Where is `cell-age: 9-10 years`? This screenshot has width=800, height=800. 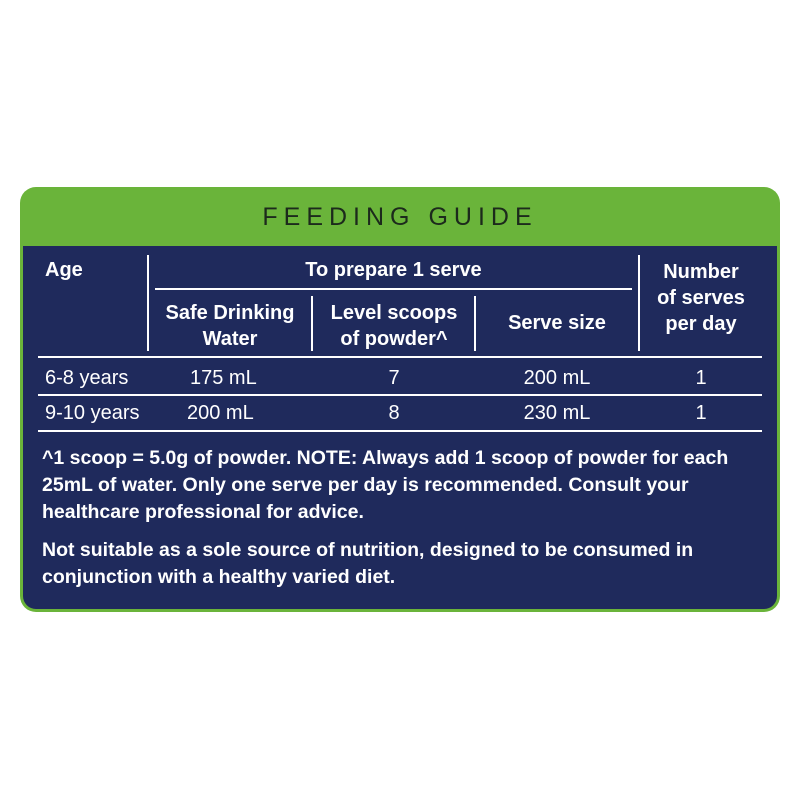
cell-age: 9-10 years is located at coordinates (92, 413).